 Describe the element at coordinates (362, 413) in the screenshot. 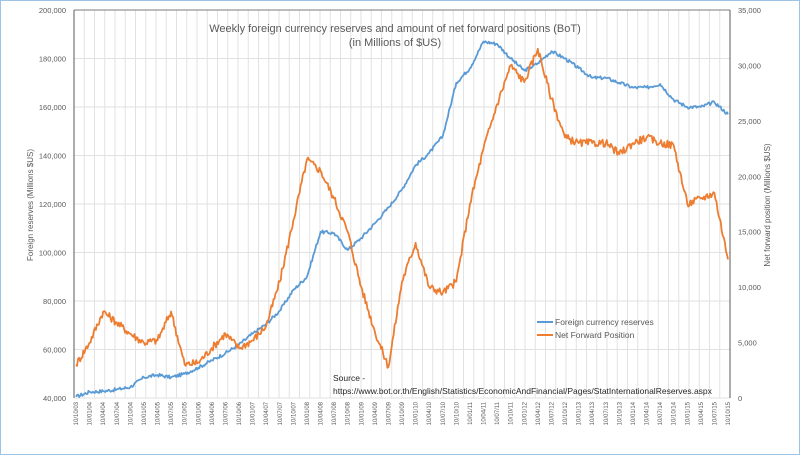

I see `x-tick-label: 10/01/09` at that location.